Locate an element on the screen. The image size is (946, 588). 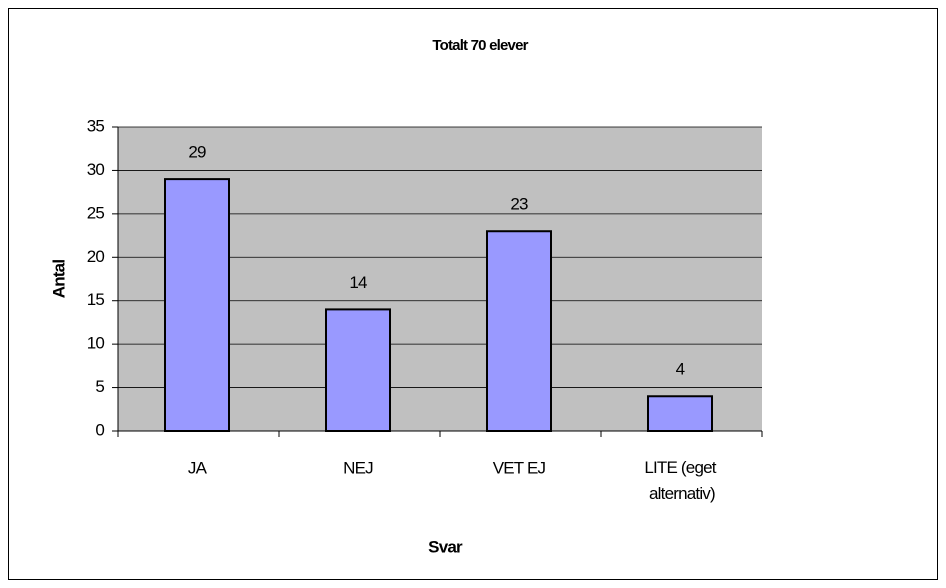
data-label: 23 is located at coordinates (519, 204).